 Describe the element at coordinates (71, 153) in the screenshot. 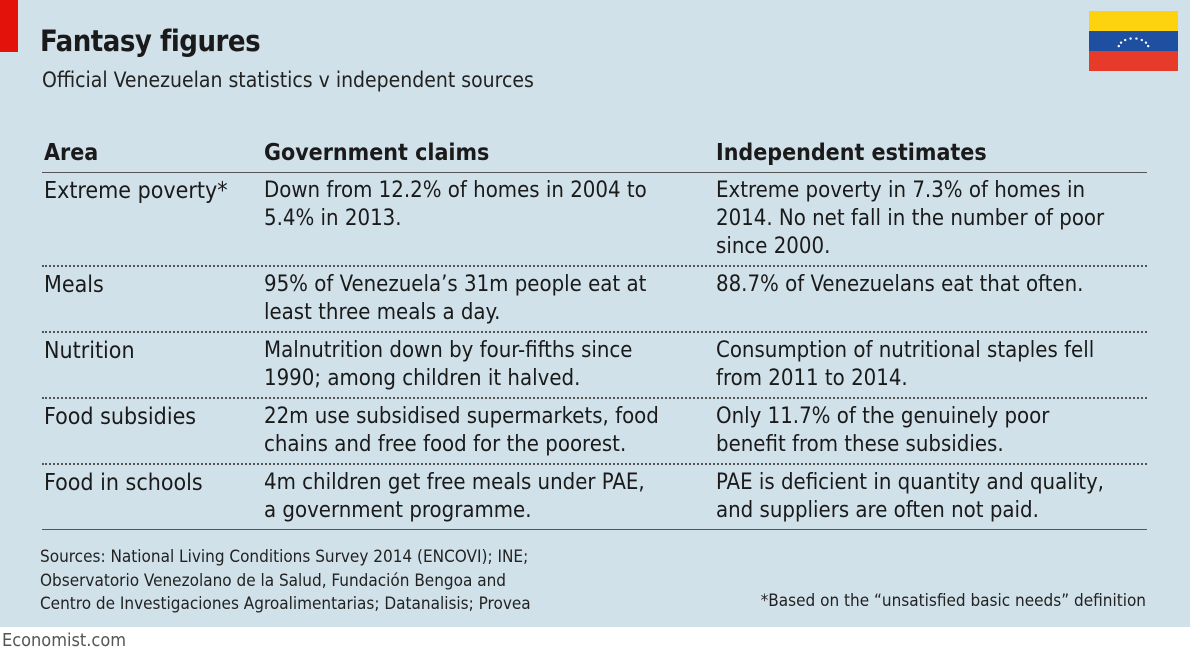

I see `column-header-area: Area` at that location.